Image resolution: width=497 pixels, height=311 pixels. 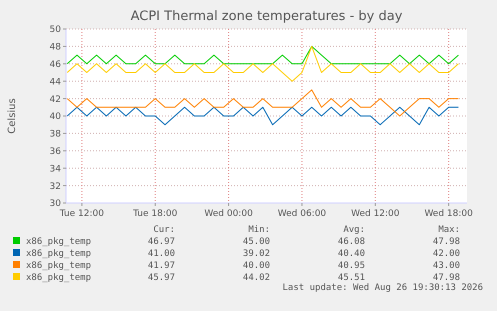 What do you see at coordinates (56, 65) in the screenshot?
I see `y-tick-label: 46` at bounding box center [56, 65].